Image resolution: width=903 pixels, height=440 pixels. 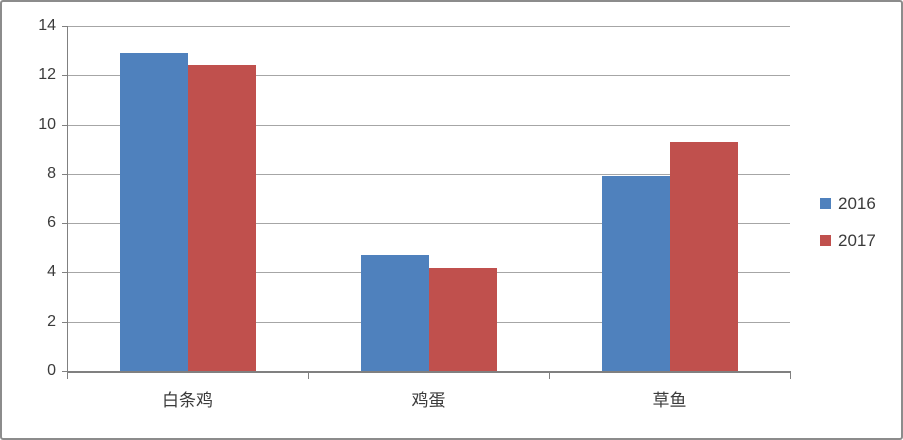 What do you see at coordinates (635, 273) in the screenshot?
I see `bar-草鱼-2016` at bounding box center [635, 273].